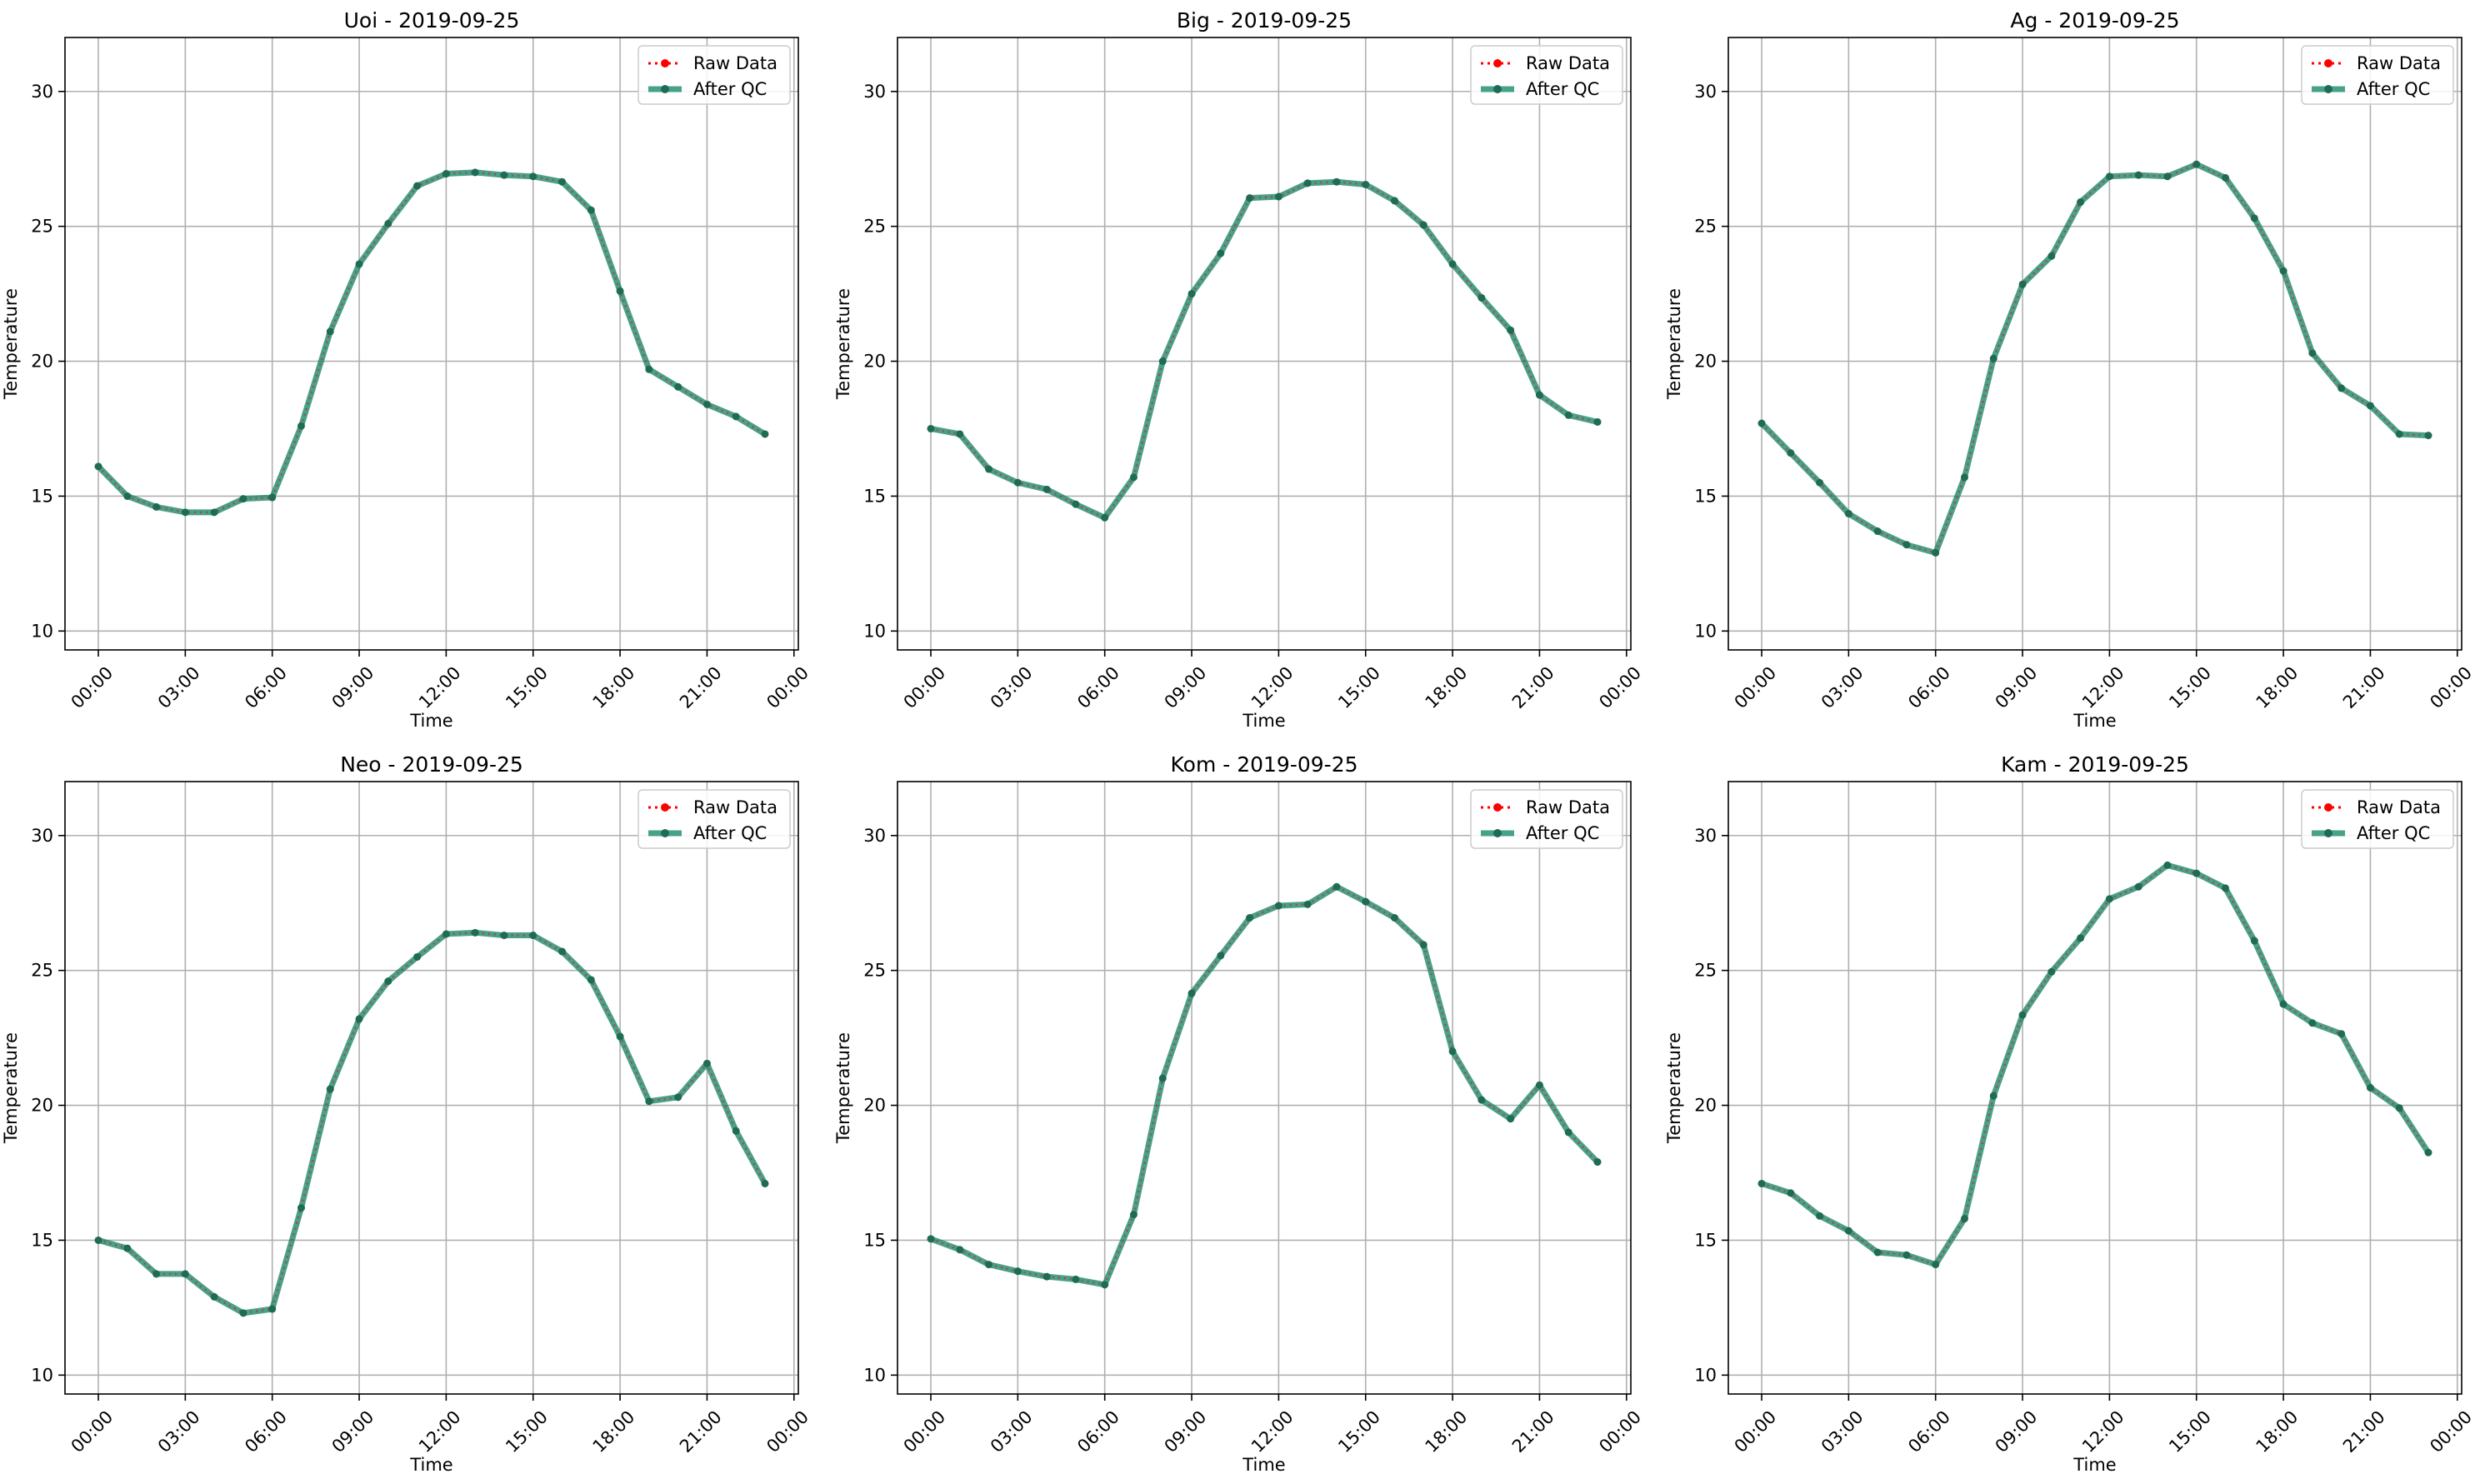 This screenshot has width=2485, height=1484. I want to click on subplot-title: Uoi - 2019-09-25, so click(432, 20).